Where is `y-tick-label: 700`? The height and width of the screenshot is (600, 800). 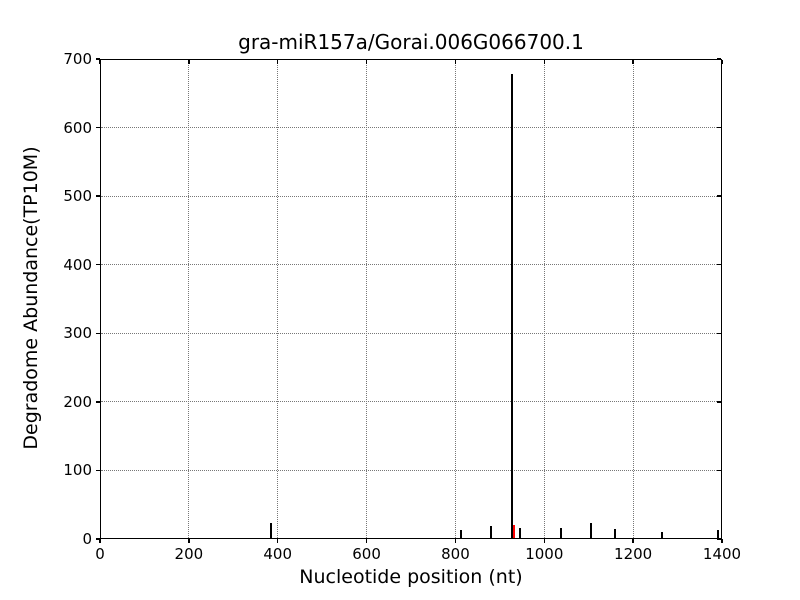
y-tick-label: 700 is located at coordinates (77, 59).